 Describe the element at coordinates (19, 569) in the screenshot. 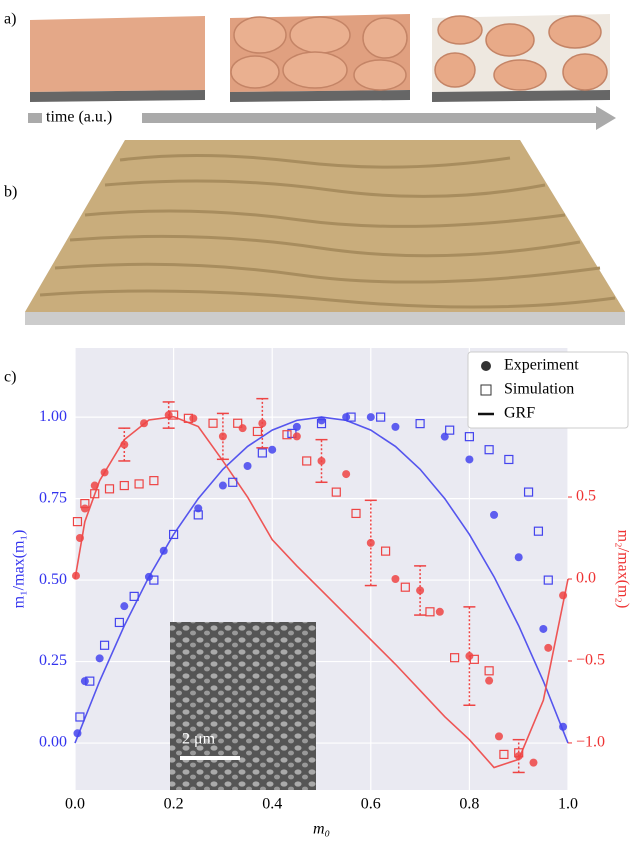

I see `y-axis-label: m₁/max(m₁)` at that location.